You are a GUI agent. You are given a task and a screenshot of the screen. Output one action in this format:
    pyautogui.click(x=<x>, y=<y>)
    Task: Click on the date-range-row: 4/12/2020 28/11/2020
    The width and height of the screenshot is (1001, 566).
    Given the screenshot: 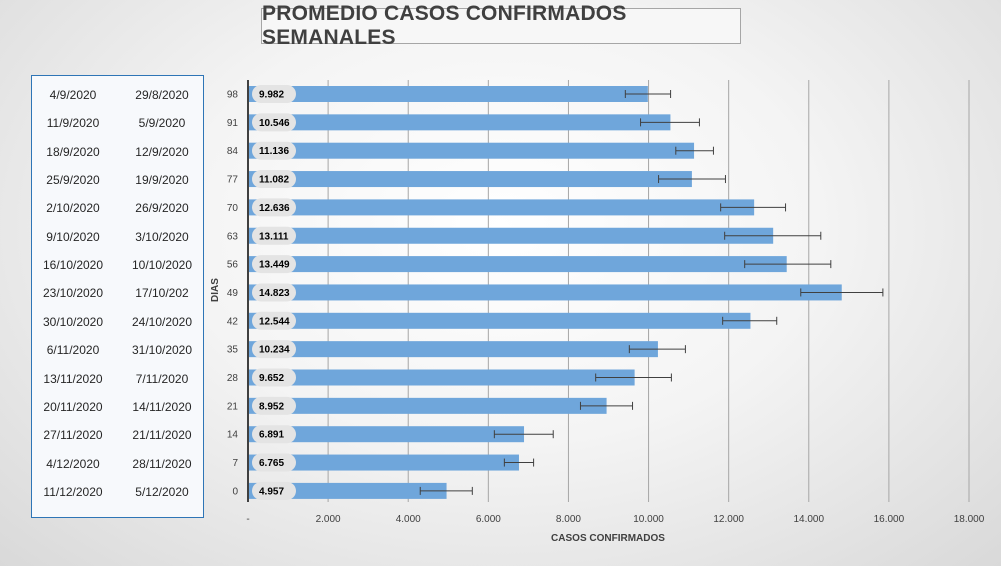 What is the action you would take?
    pyautogui.click(x=117, y=467)
    